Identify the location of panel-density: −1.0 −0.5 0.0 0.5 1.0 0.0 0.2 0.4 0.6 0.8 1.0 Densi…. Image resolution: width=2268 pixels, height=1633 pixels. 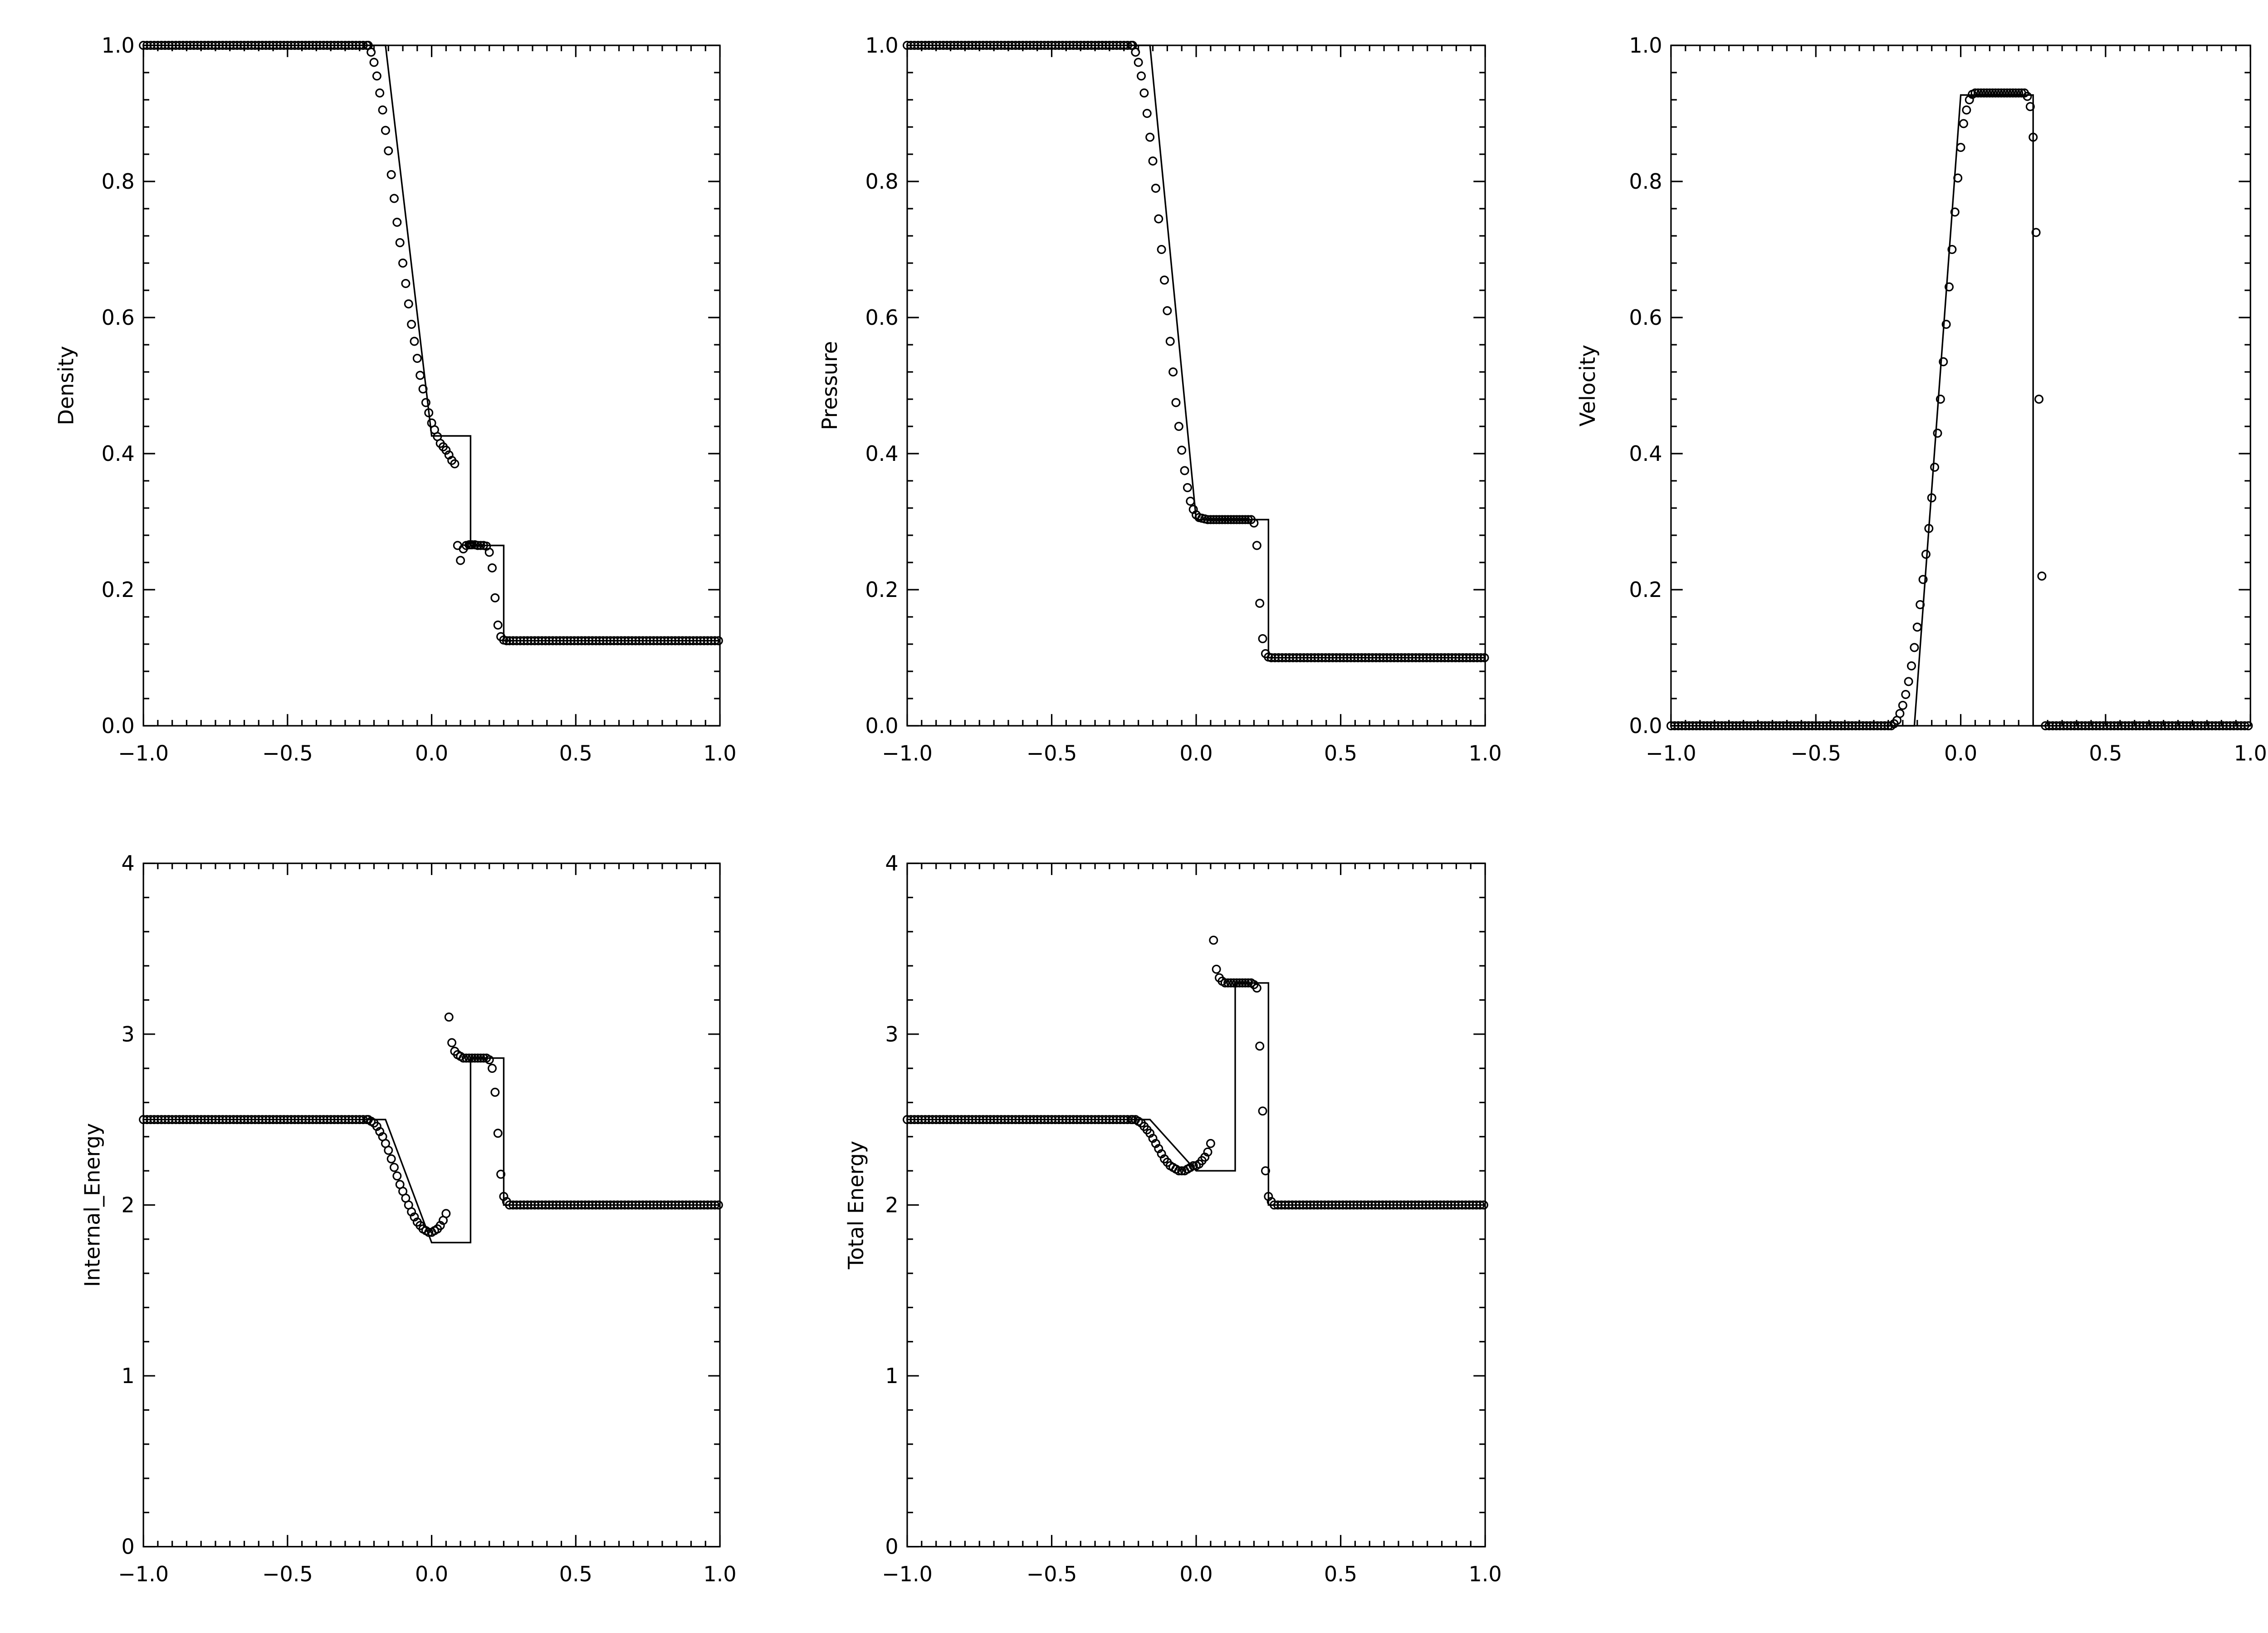
(395, 399).